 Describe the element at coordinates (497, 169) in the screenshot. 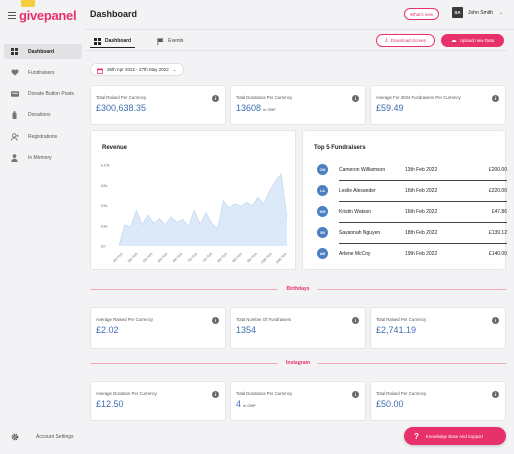

I see `fundraiser-amount: £200.00` at that location.